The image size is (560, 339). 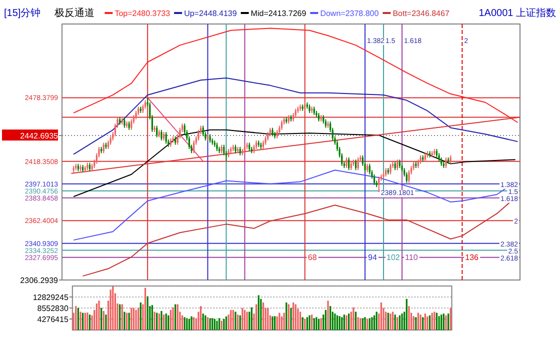 What do you see at coordinates (74, 13) in the screenshot?
I see `chart-subtitle: 极反通道` at bounding box center [74, 13].